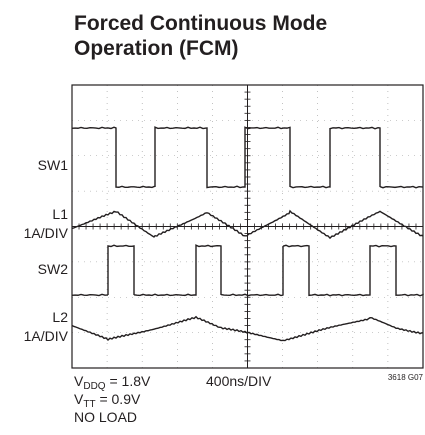 This screenshot has width=425, height=435. What do you see at coordinates (60, 214) in the screenshot?
I see `trace-label: L1` at bounding box center [60, 214].